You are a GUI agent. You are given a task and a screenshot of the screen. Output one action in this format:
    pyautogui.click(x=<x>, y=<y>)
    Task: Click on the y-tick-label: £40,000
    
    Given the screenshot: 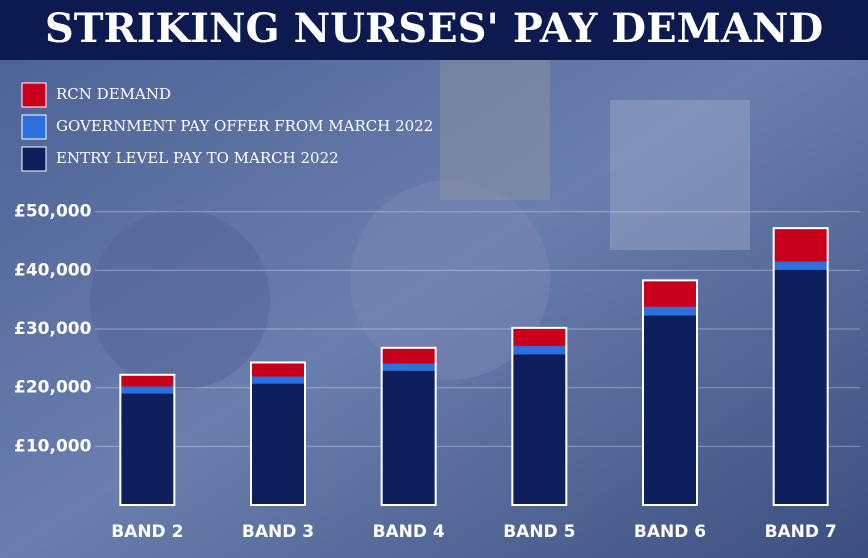 What is the action you would take?
    pyautogui.click(x=53, y=270)
    